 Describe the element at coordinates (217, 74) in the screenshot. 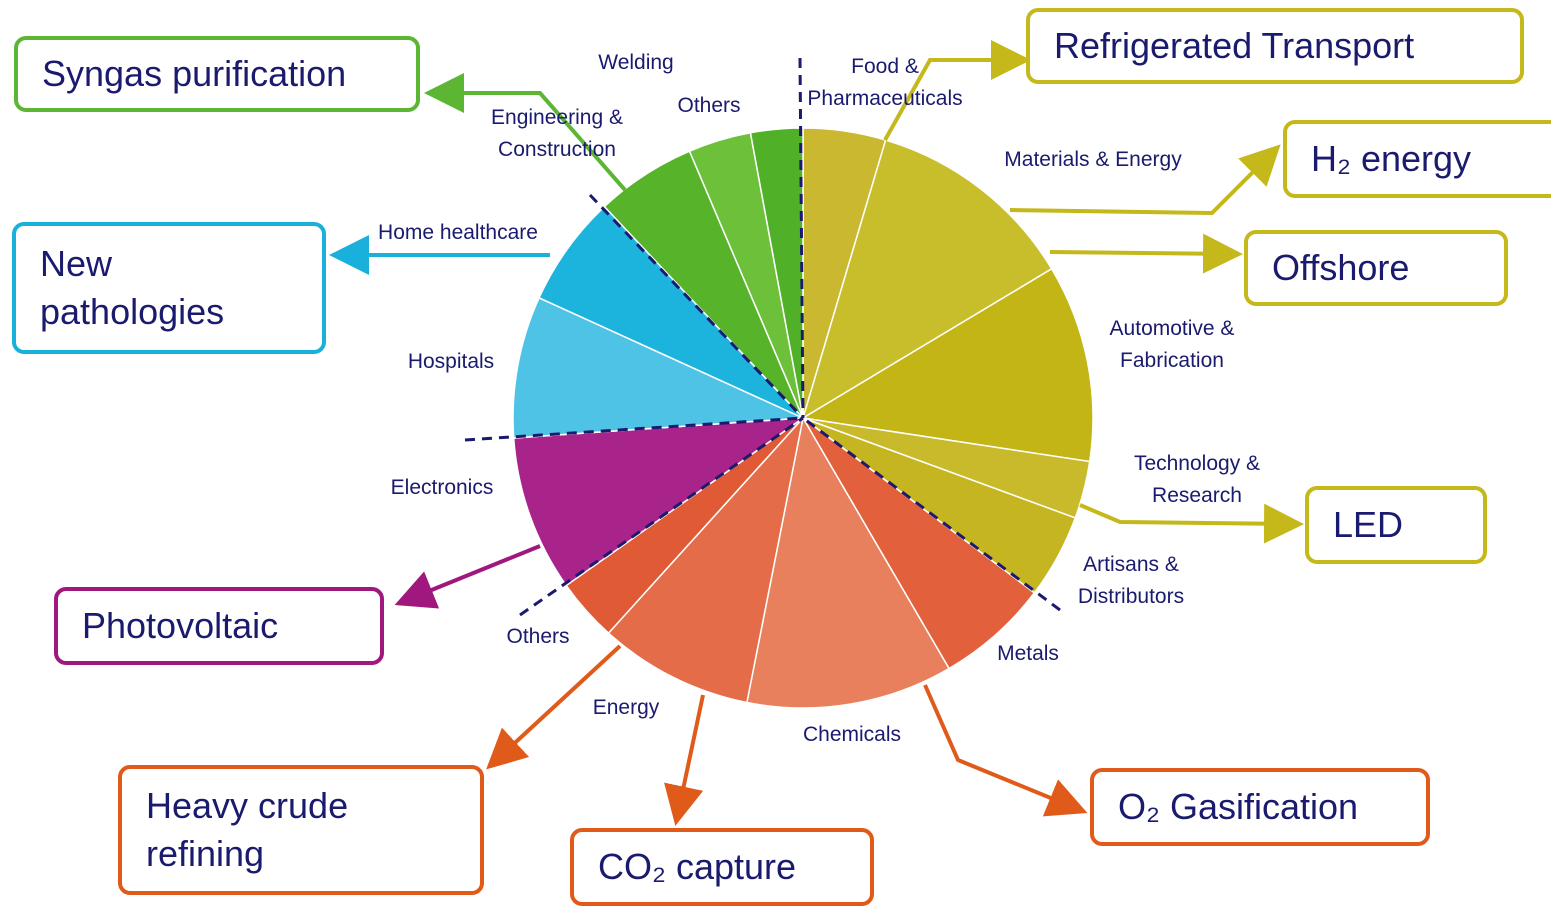

I see `callout-box: Syngas purification` at that location.